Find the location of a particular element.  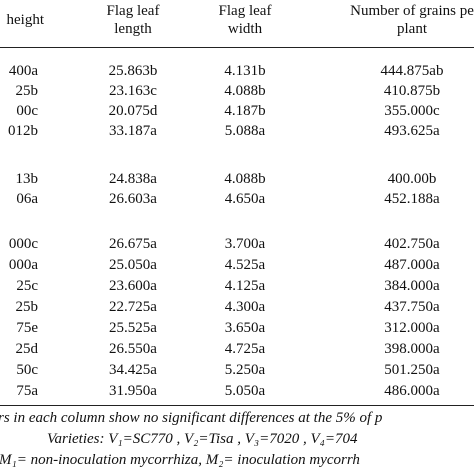

table-cell: 20.075d is located at coordinates (133, 111).